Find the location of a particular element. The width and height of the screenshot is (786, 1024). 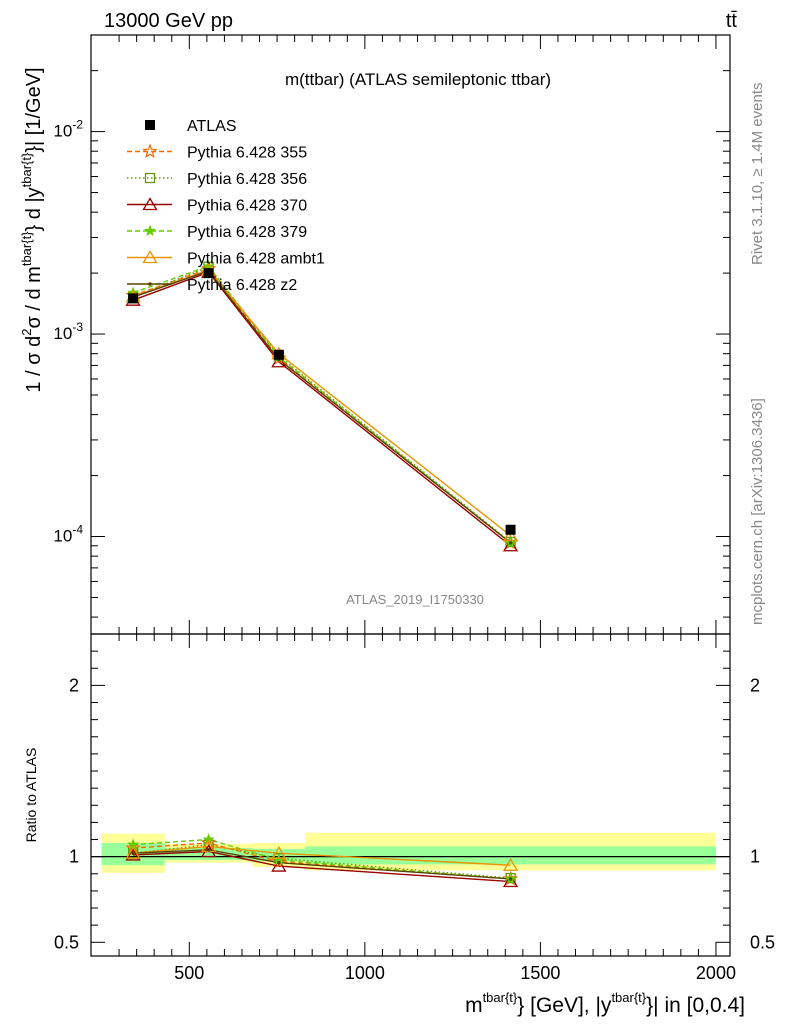

data-point-pythia-6-428-ambt1 is located at coordinates (510, 535).